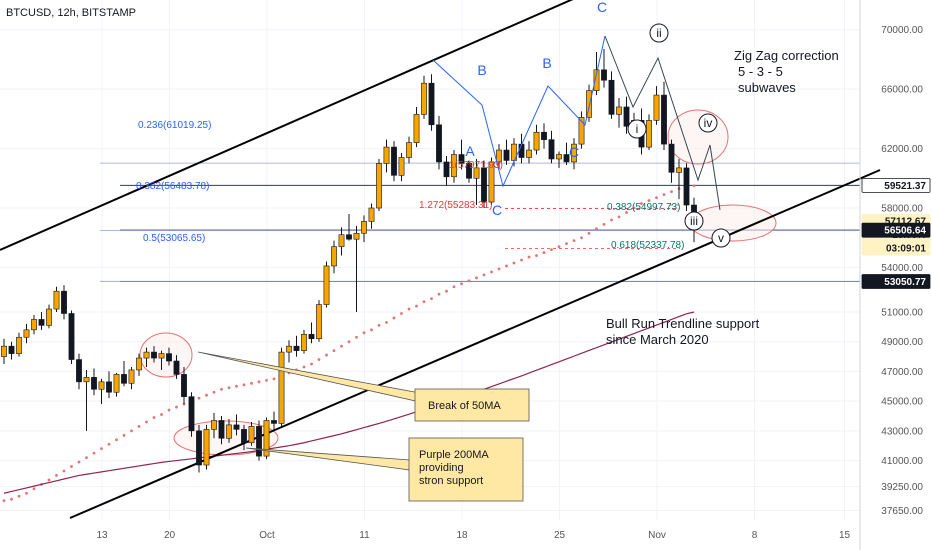  I want to click on zigzag-note-line: Zig Zag correction, so click(786, 55).